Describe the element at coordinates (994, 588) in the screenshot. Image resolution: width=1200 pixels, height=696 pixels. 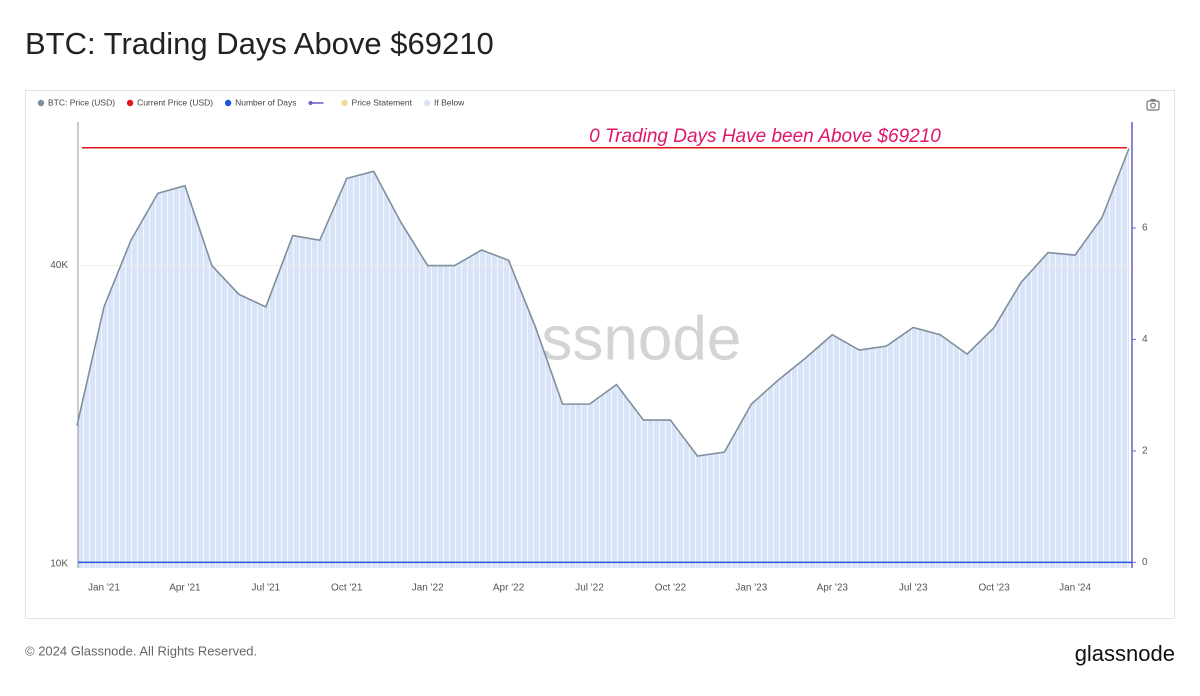
I see `x-tick-label: Oct '23` at that location.